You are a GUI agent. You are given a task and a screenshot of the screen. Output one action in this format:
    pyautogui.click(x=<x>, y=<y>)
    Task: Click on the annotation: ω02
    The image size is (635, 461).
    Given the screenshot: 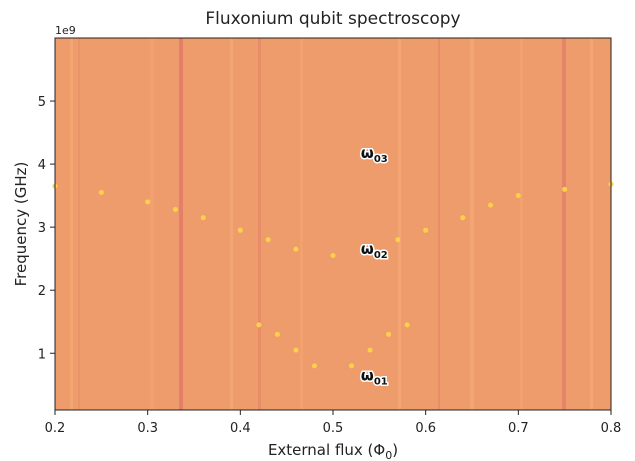 What is the action you would take?
    pyautogui.click(x=374, y=250)
    